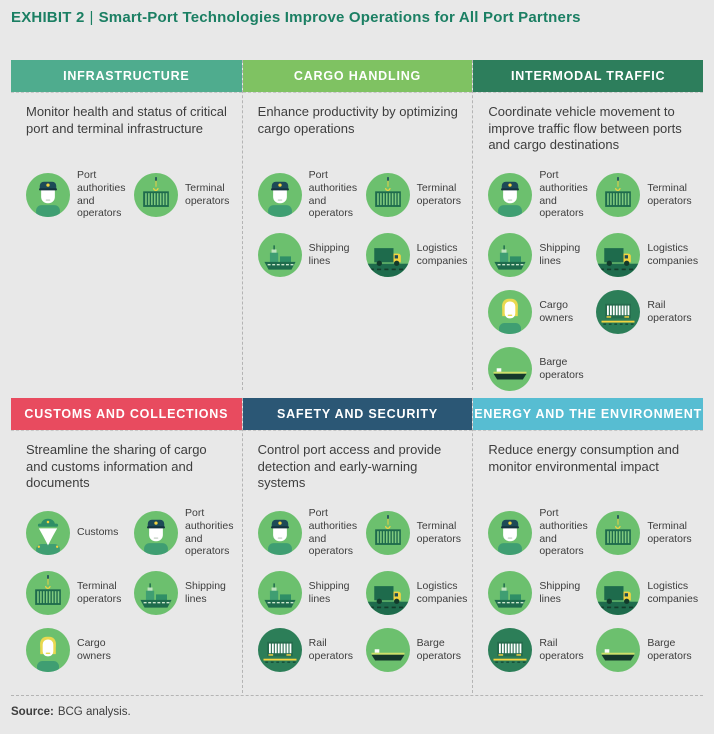 The image size is (714, 734). I want to click on panel-header-intermodal-traffic: INTERMODAL TRAFFIC, so click(588, 76).